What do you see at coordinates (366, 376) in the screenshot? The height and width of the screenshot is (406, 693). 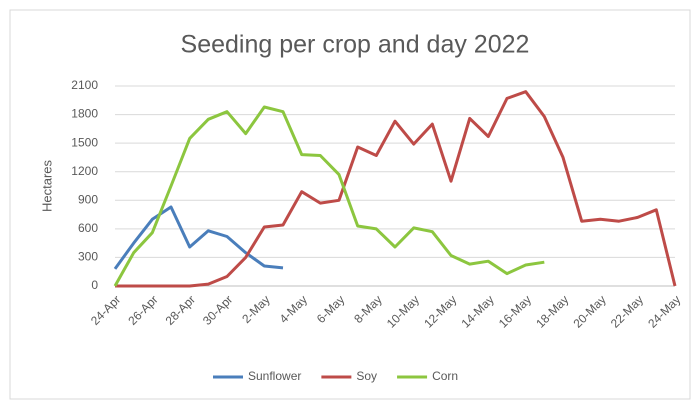 I see `legend-label: Soy` at bounding box center [366, 376].